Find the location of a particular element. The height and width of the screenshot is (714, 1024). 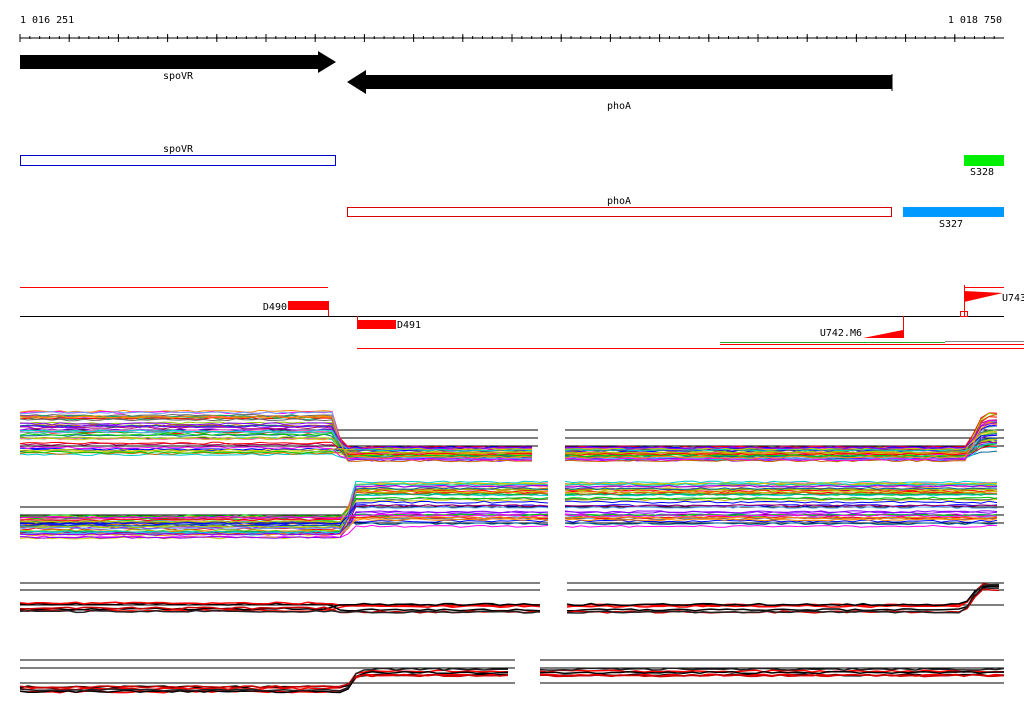

feature-U743-marker is located at coordinates (964, 314).